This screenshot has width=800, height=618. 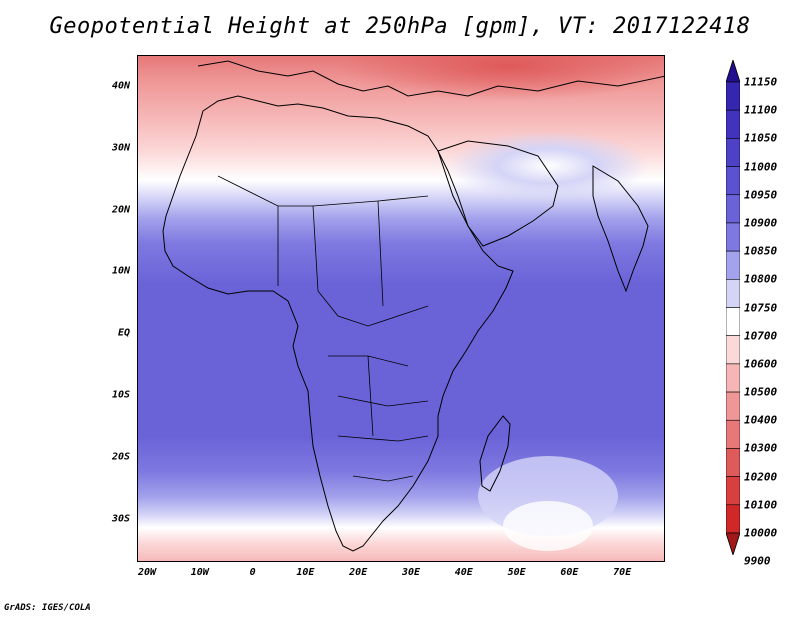 What do you see at coordinates (761, 448) in the screenshot?
I see `colorbar-label: 10300` at bounding box center [761, 448].